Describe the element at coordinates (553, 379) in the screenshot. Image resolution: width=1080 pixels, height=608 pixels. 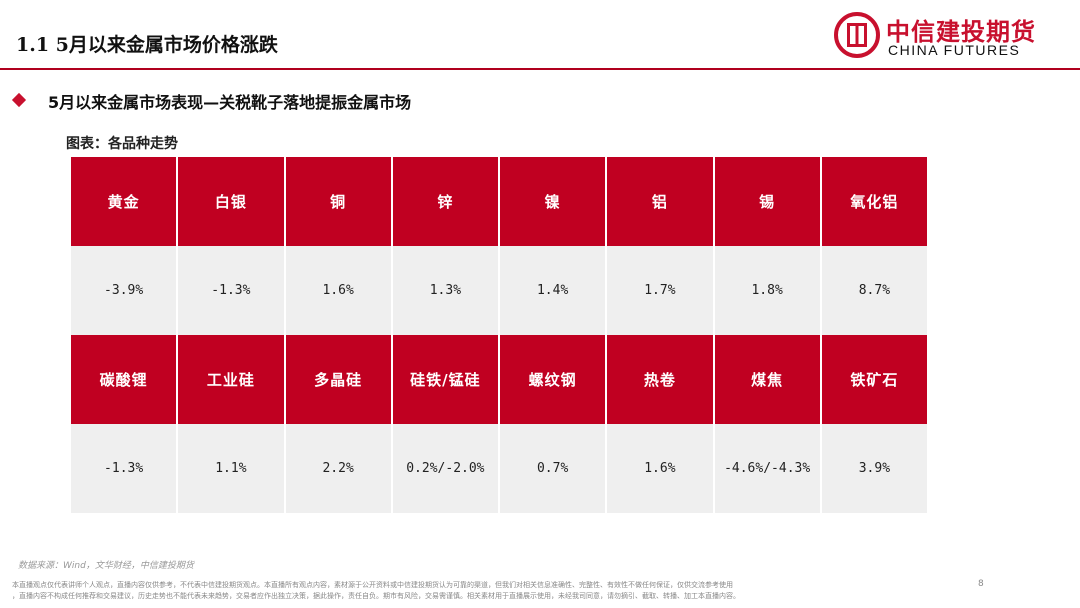
I see `metal-name-cell: 螺纹钢` at that location.